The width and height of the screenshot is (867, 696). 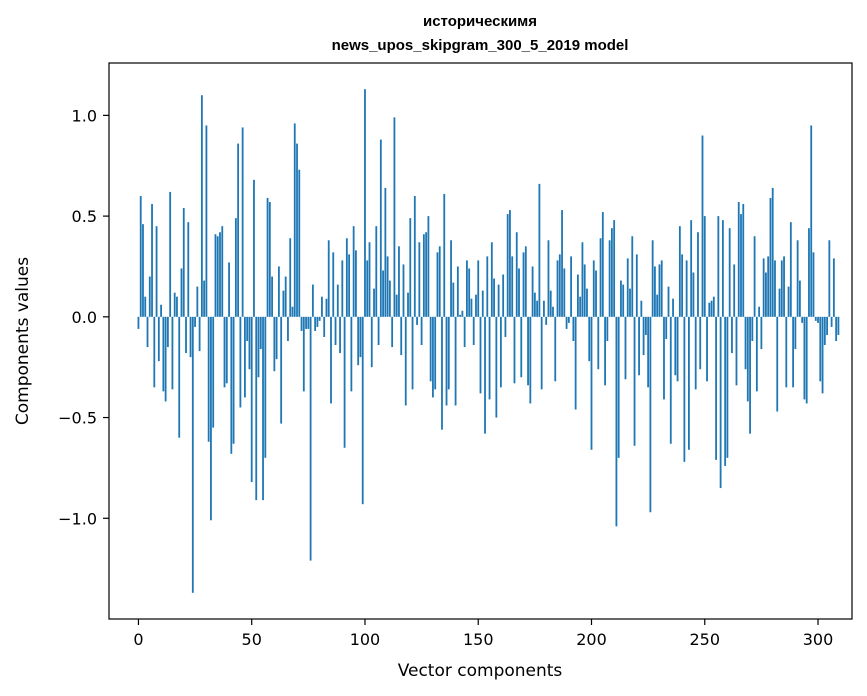 What do you see at coordinates (591, 639) in the screenshot?
I see `x-tick-label: 200` at bounding box center [591, 639].